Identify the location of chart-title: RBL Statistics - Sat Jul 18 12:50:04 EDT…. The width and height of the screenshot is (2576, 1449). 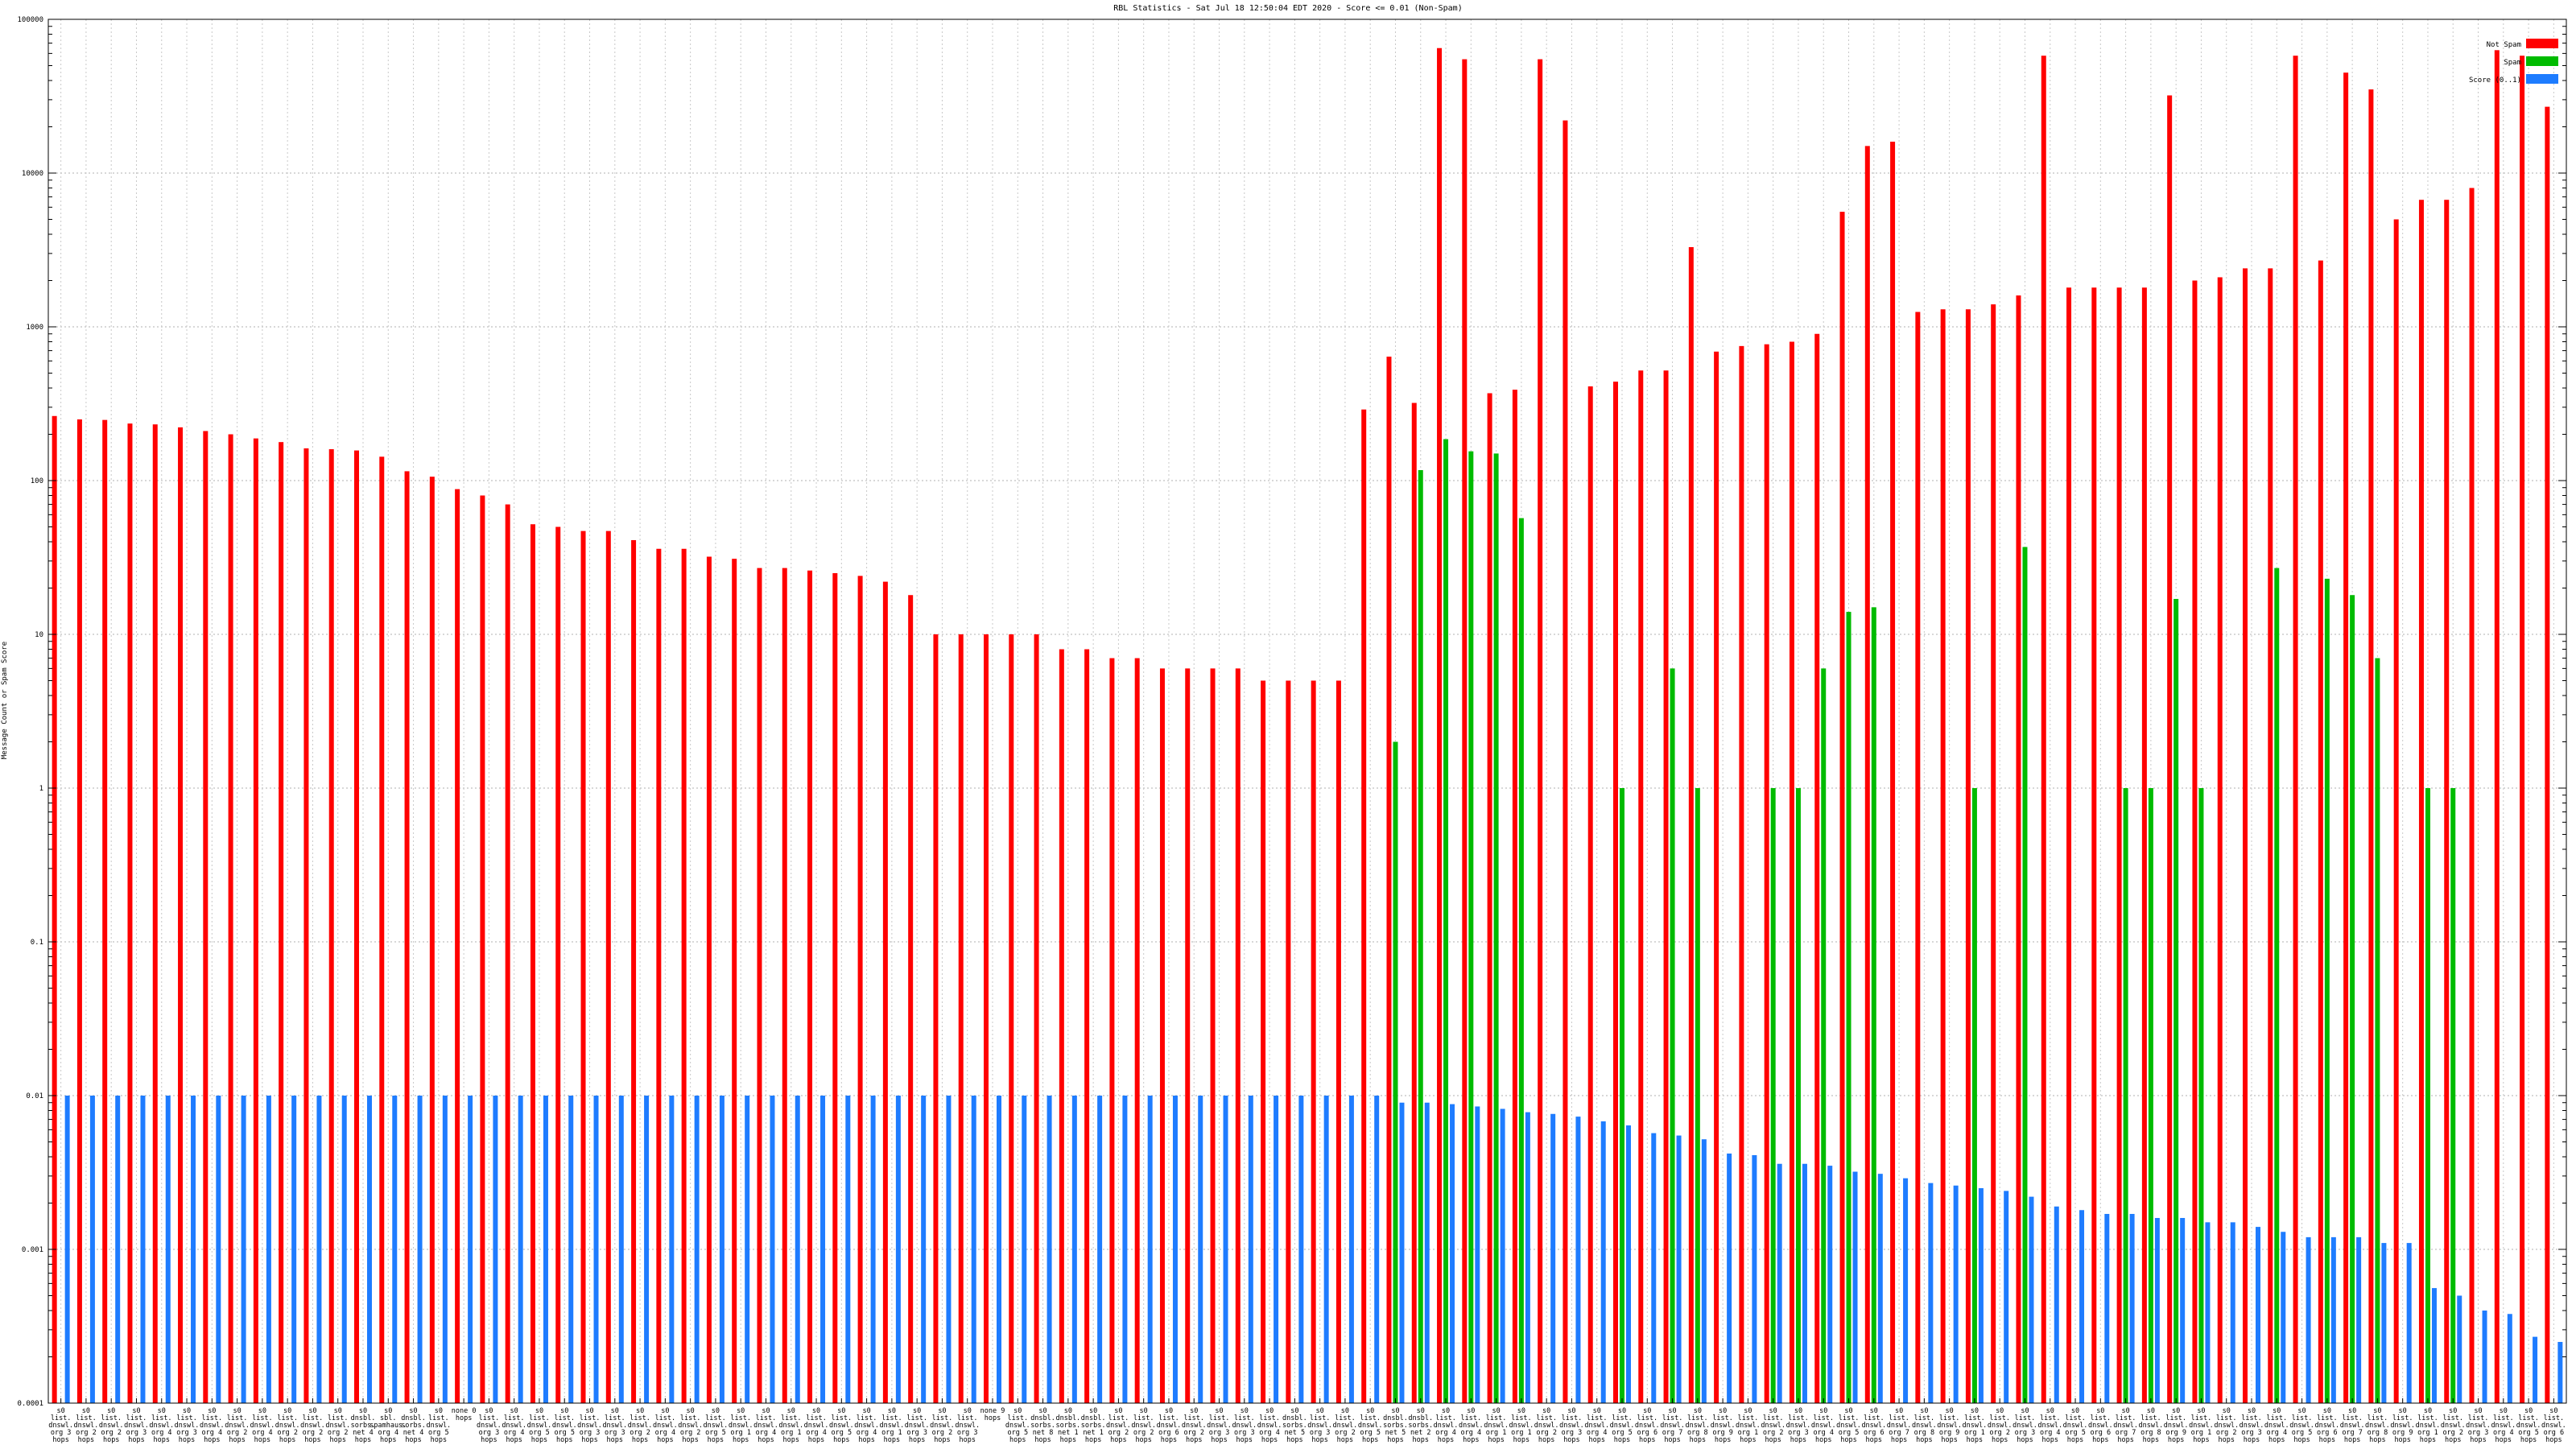
(1287, 8).